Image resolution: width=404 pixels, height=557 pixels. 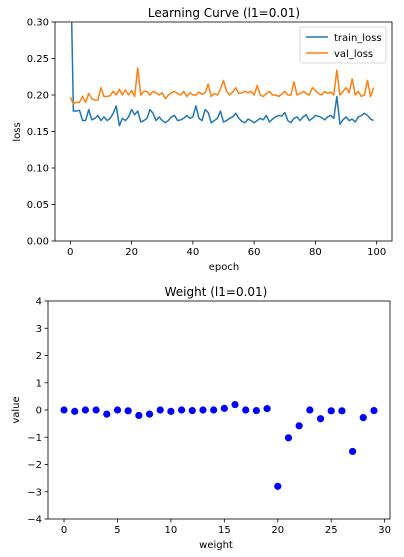 I want to click on y-tick-label: 0.10, so click(x=38, y=169).